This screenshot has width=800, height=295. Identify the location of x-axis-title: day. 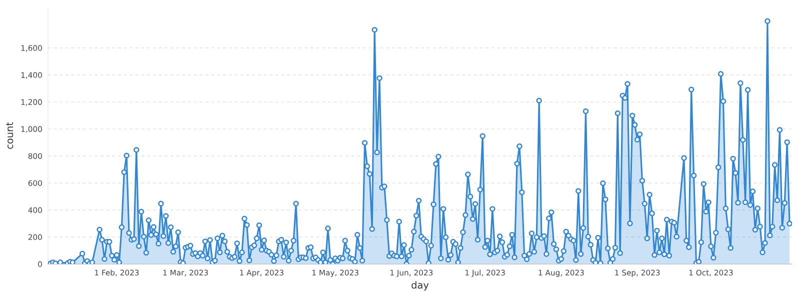
(420, 286).